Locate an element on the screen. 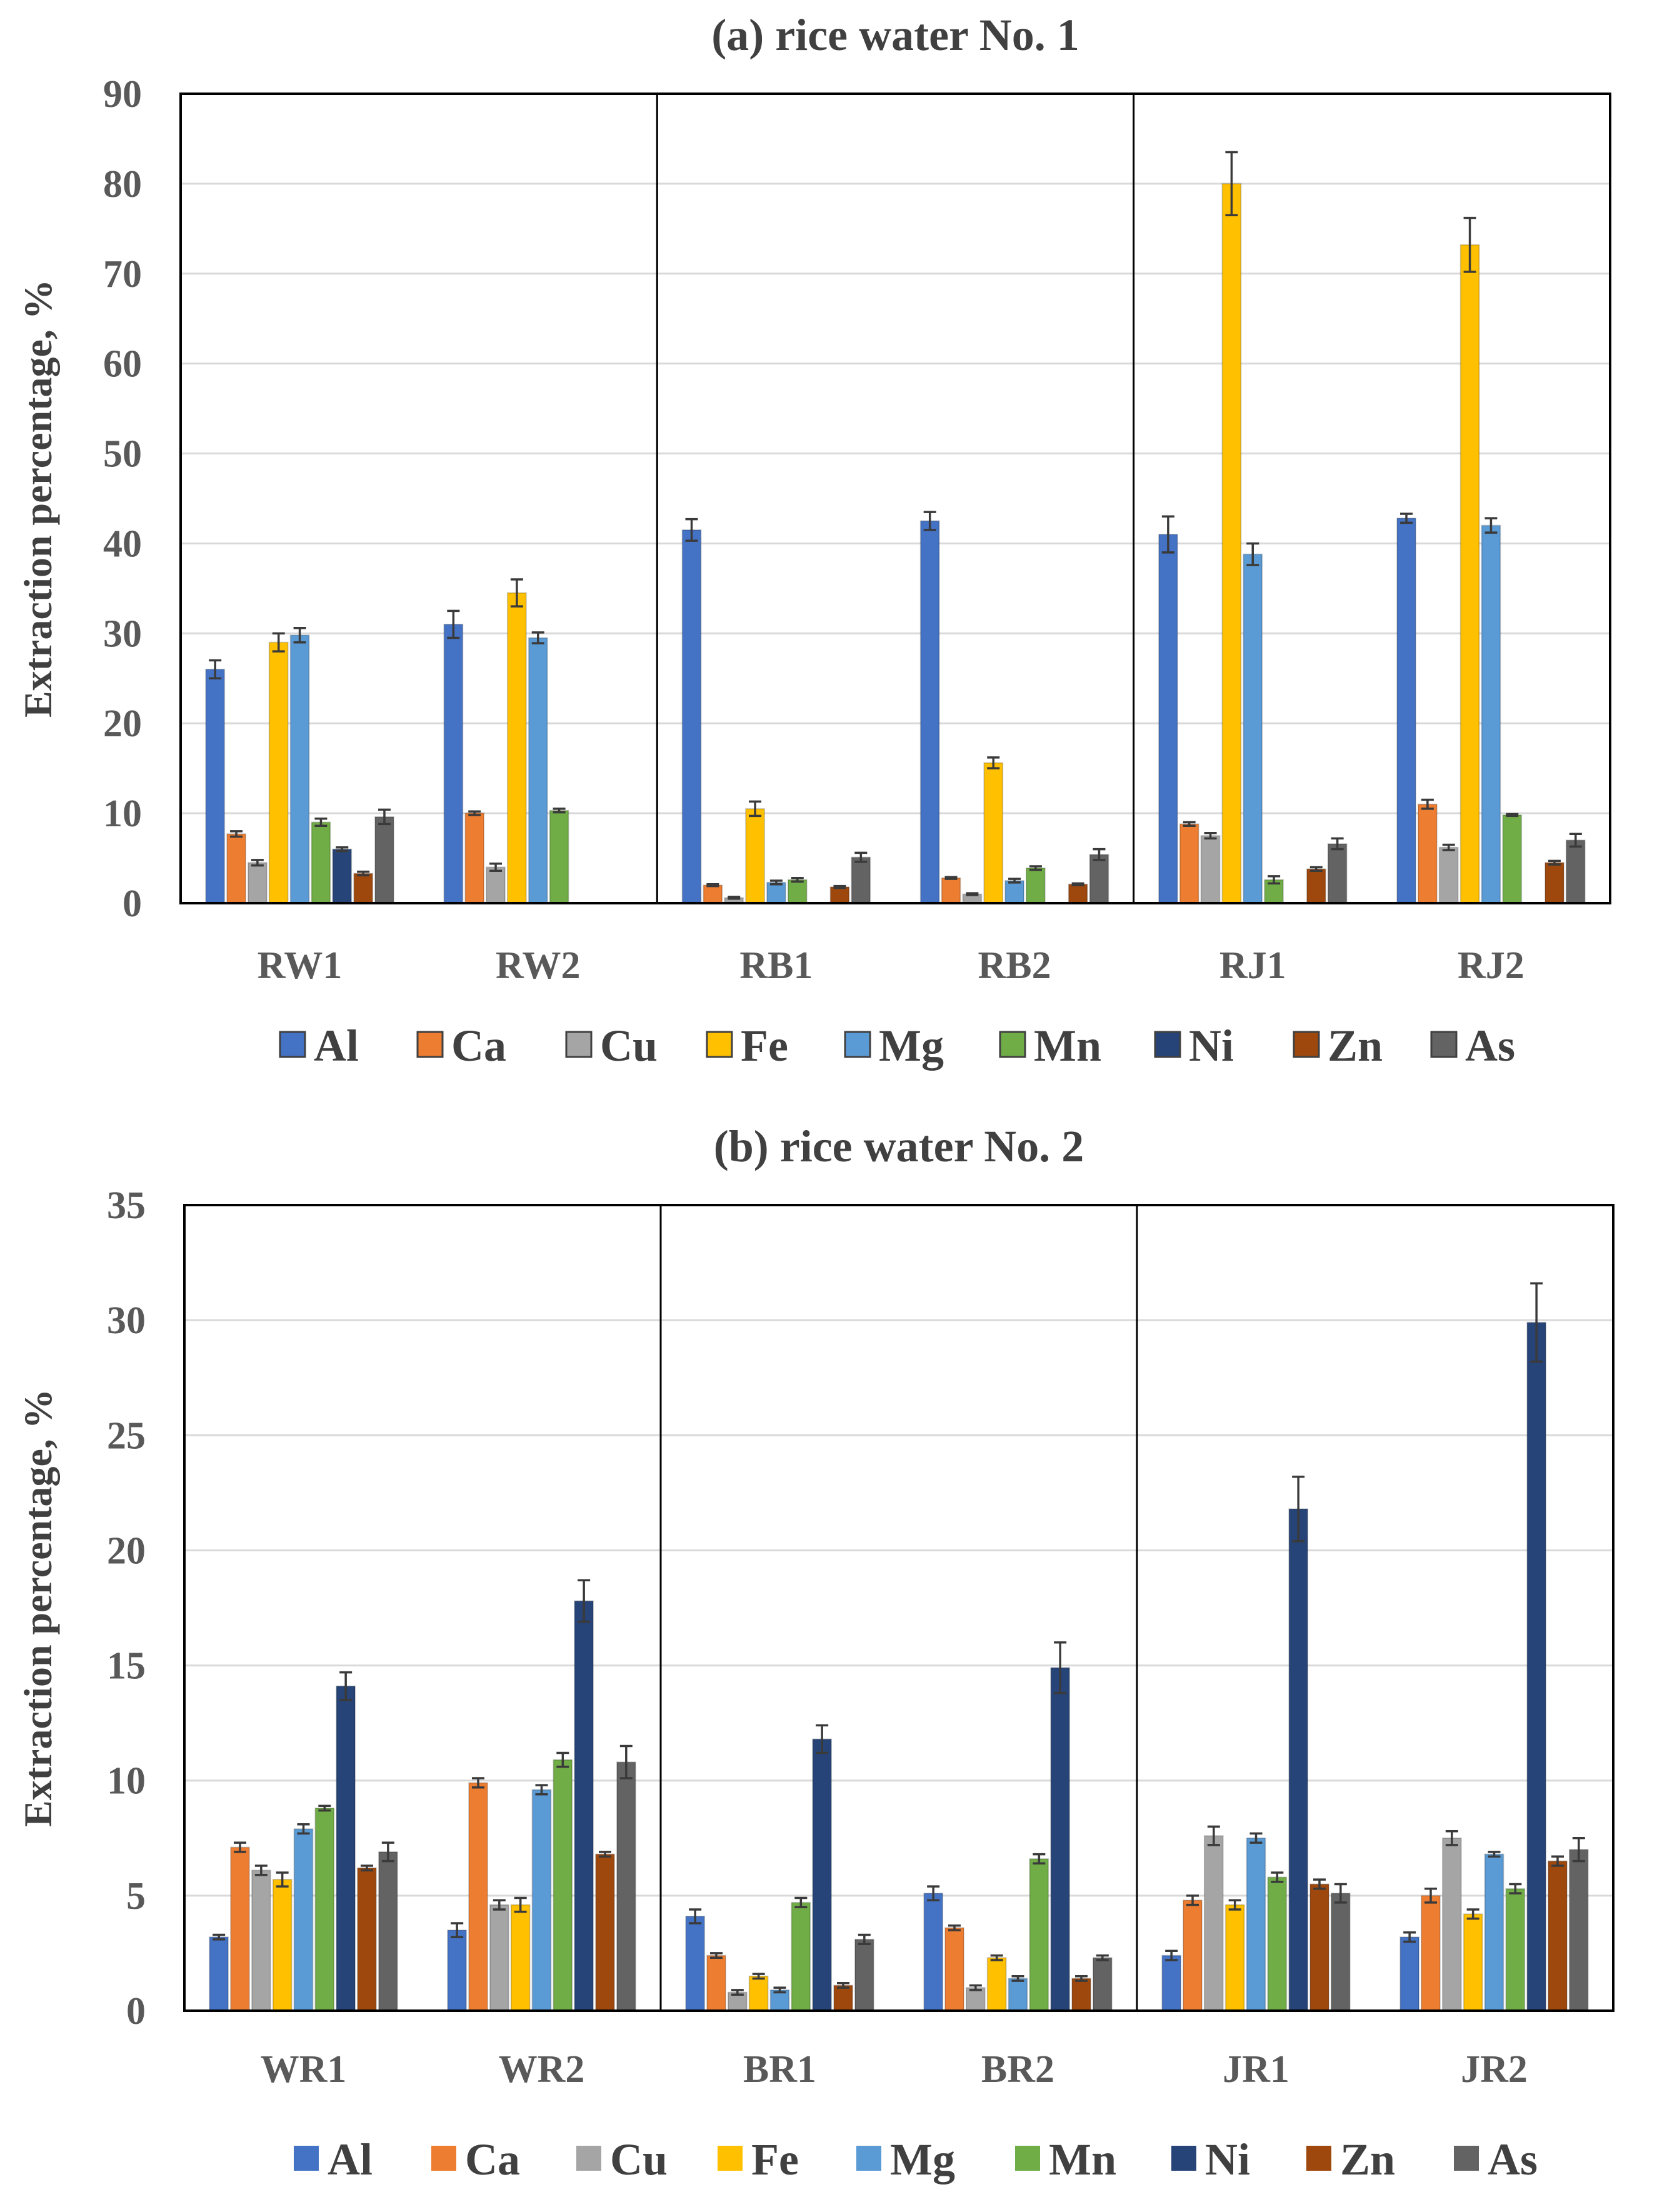 The height and width of the screenshot is (2212, 1667). error-bar-mg-rw1 is located at coordinates (299, 635).